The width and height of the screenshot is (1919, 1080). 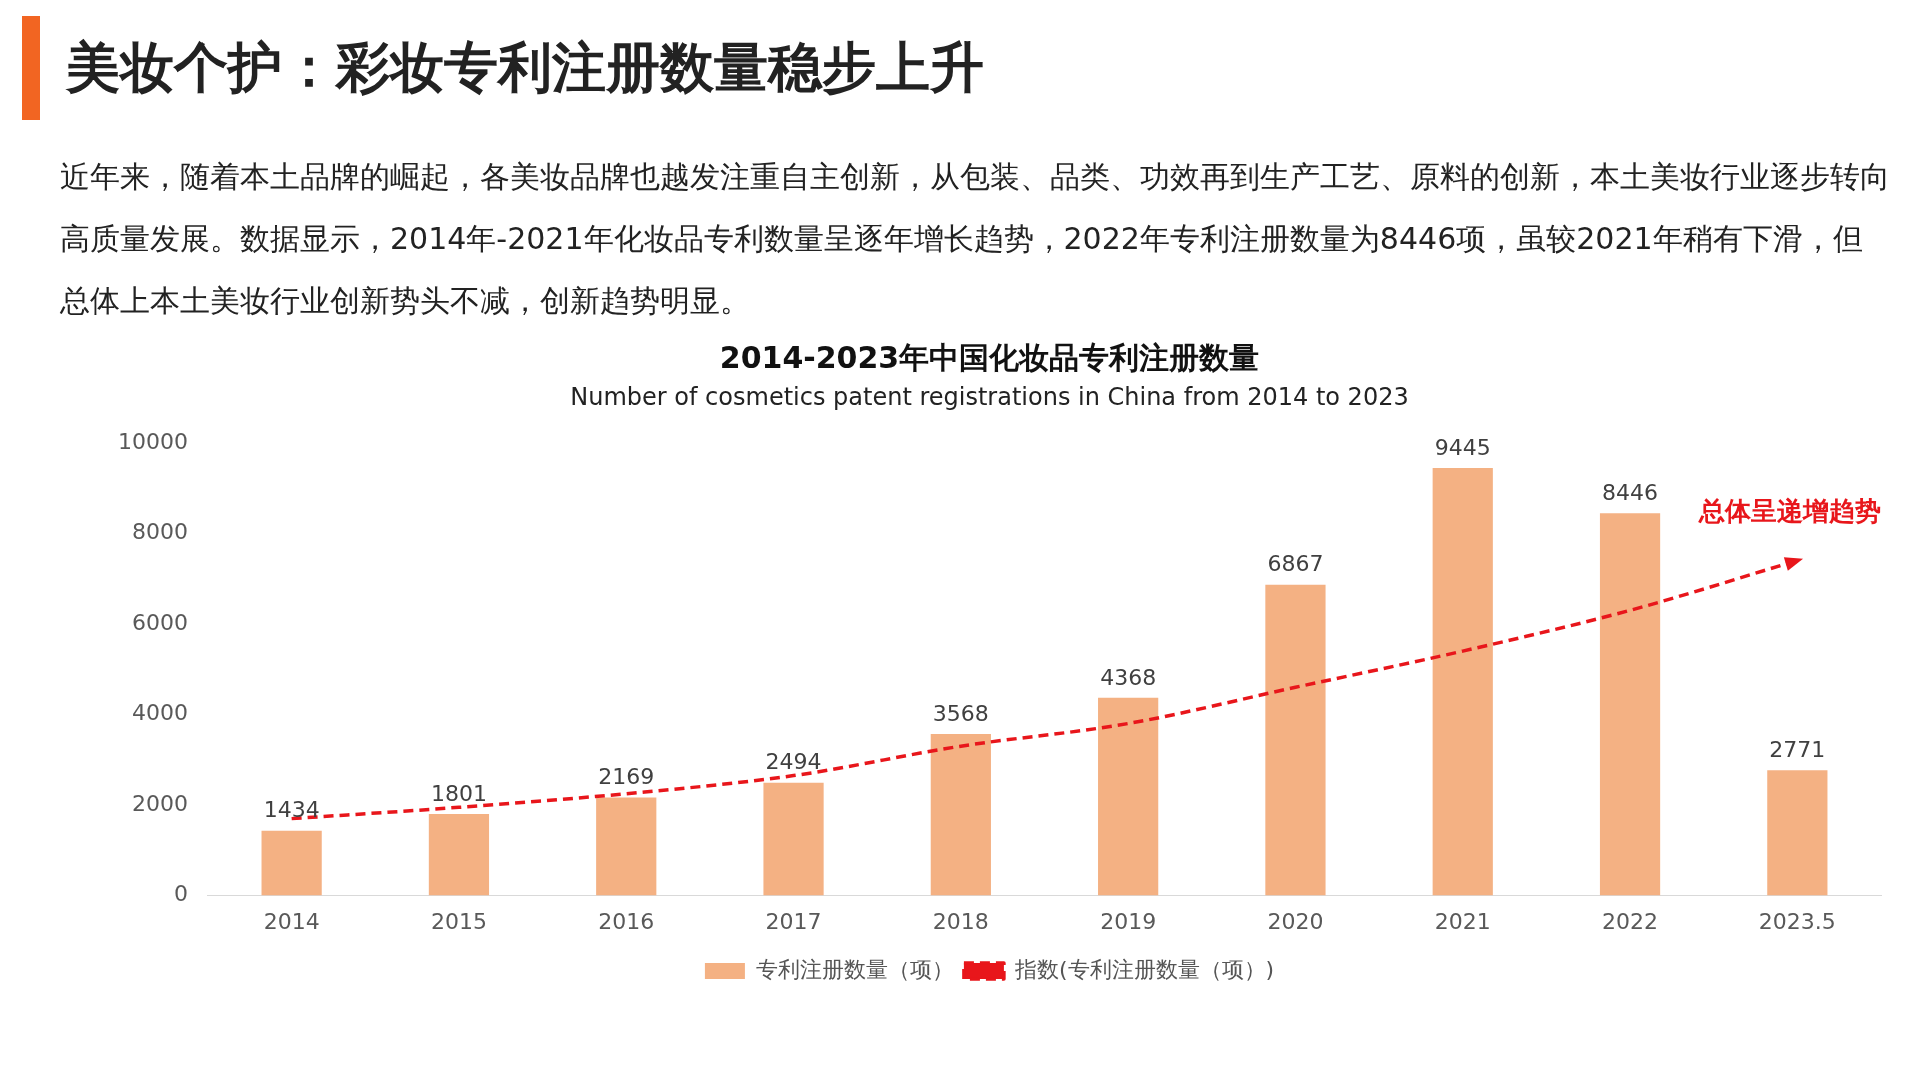 What do you see at coordinates (626, 921) in the screenshot?
I see `x-tick-label: 2016` at bounding box center [626, 921].